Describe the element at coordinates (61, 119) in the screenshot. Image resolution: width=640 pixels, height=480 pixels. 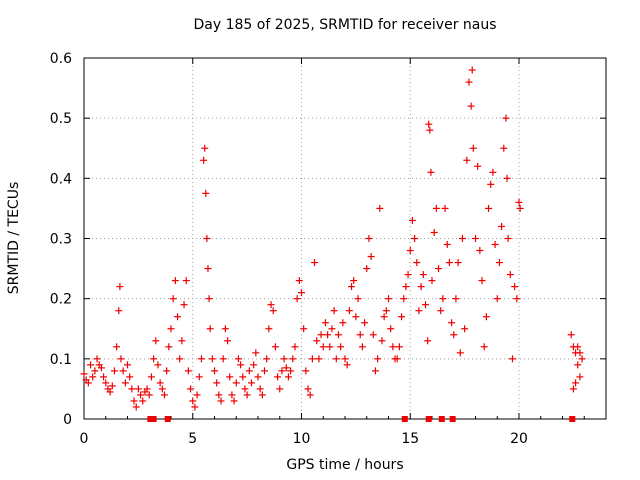
I see `y-tick-label: 0.5` at that location.